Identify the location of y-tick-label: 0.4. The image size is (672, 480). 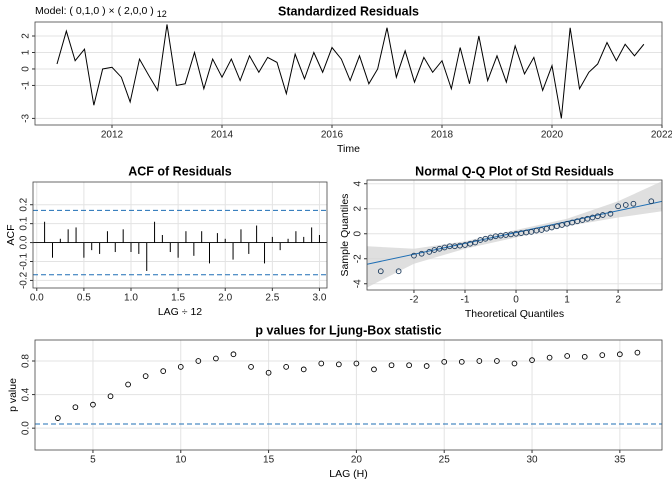
(26, 394).